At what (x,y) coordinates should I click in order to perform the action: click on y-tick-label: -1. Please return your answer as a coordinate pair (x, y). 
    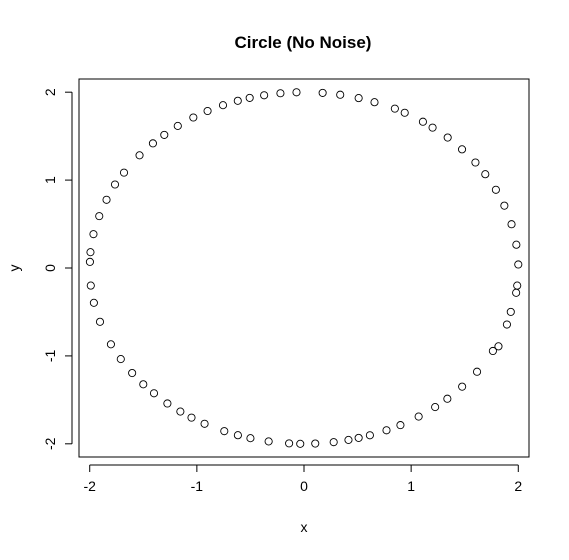
    Looking at the image, I should click on (50, 355).